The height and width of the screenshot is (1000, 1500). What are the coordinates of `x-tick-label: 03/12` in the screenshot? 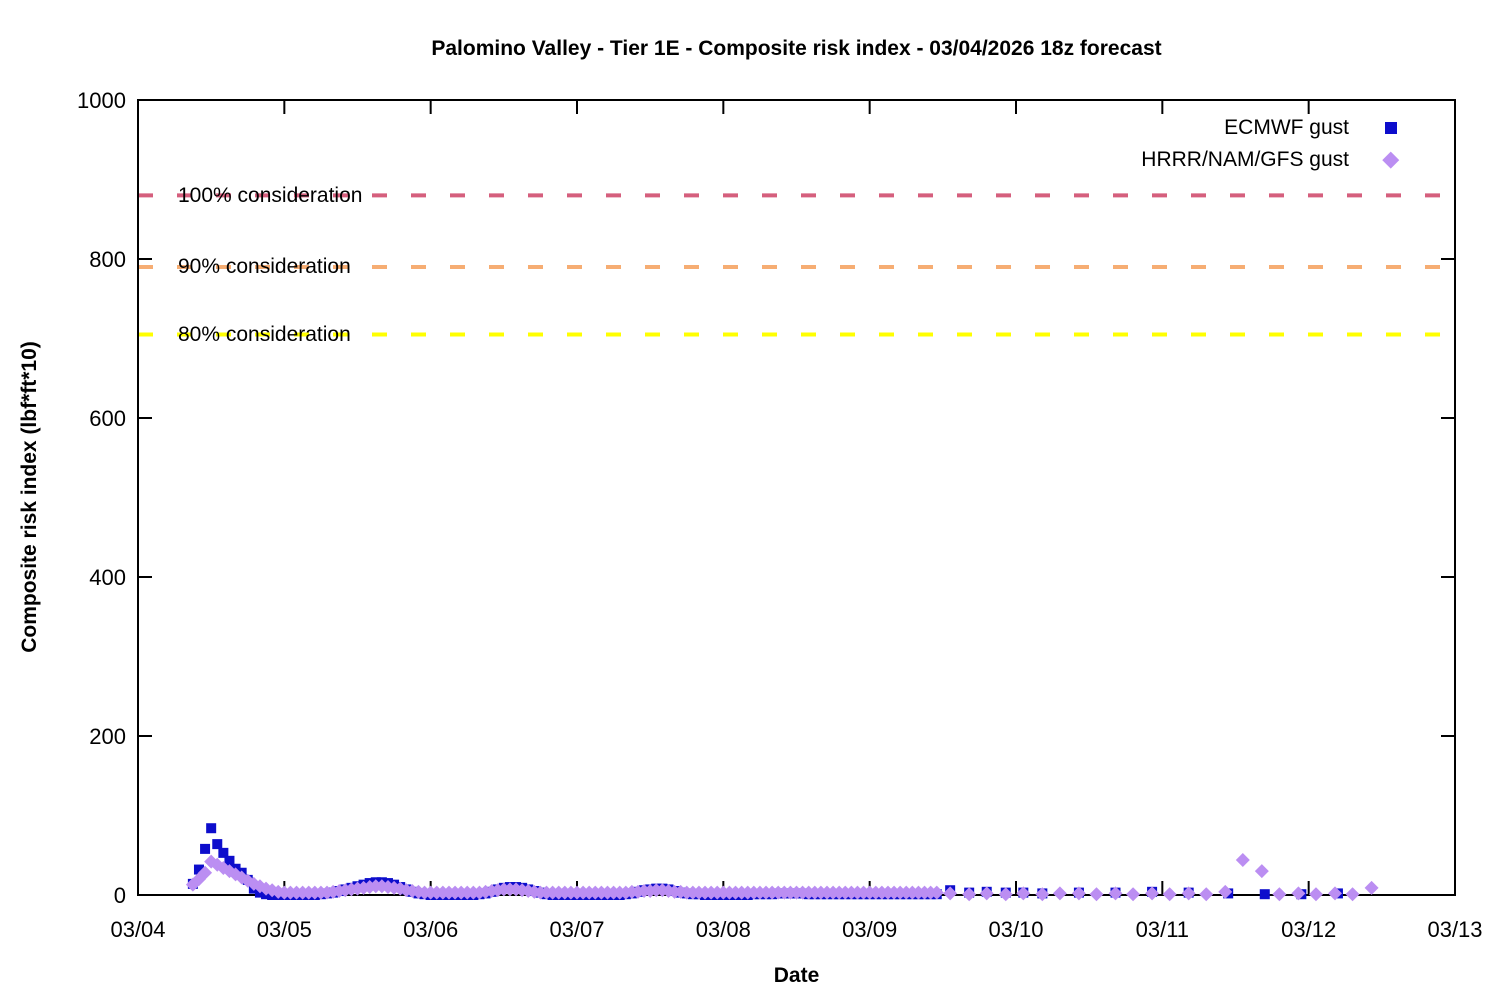 It's located at (1308, 929).